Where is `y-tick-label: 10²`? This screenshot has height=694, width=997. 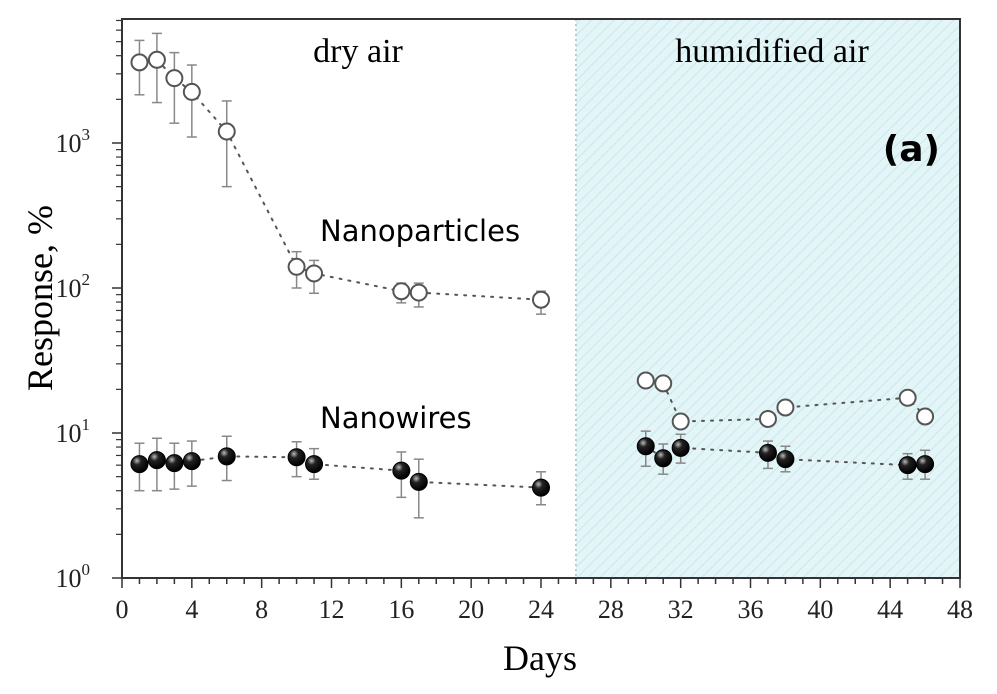
y-tick-label: 10² is located at coordinates (73, 286).